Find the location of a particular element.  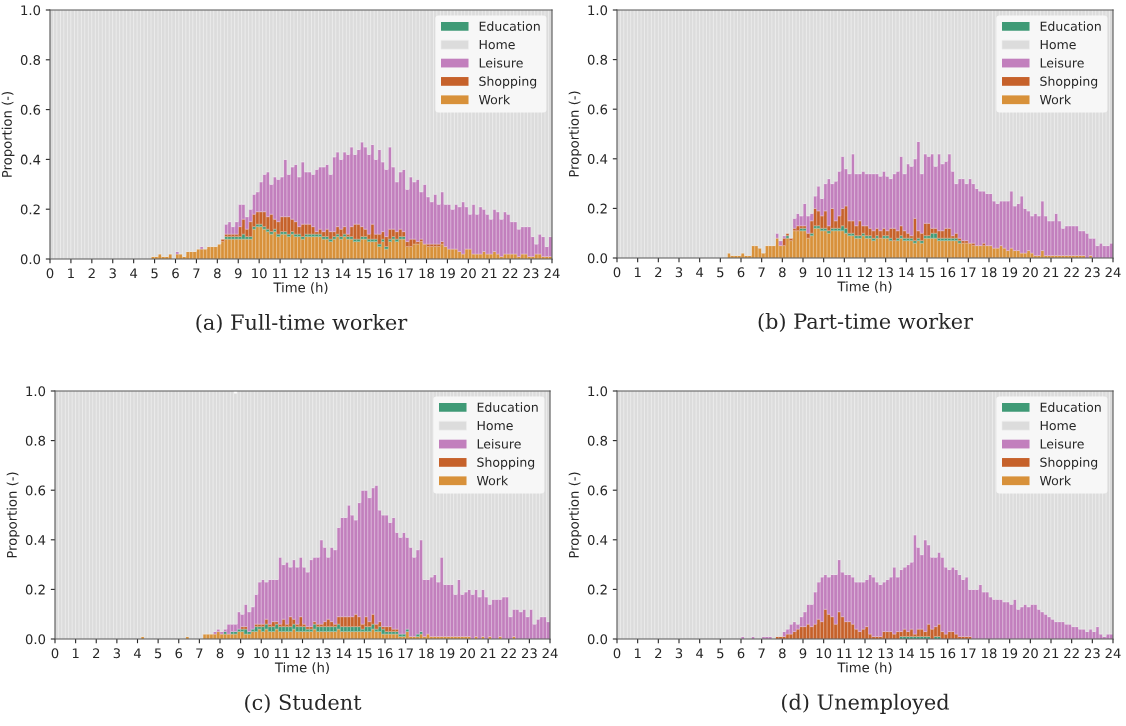

legend-label: Work is located at coordinates (494, 99).